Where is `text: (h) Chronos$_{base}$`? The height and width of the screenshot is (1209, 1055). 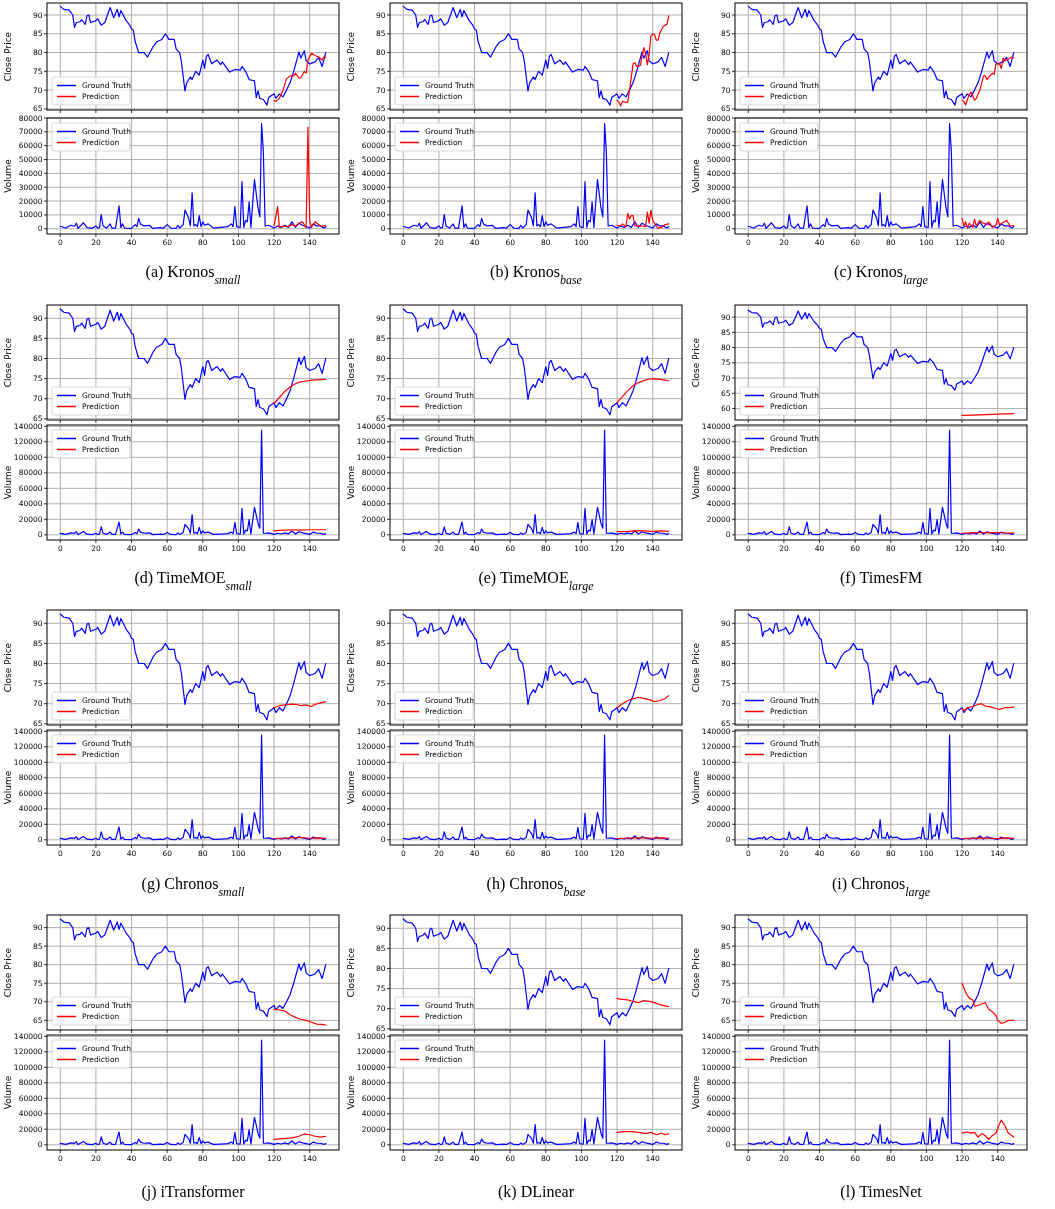
text: (h) Chronos$_{base}$ is located at coordinates (536, 887).